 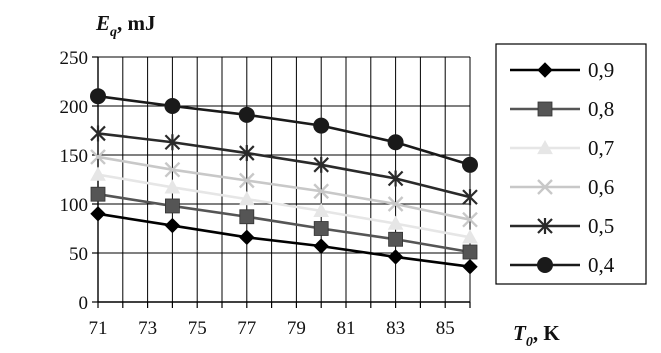 What do you see at coordinates (445, 328) in the screenshot?
I see `x-tick-label: 85` at bounding box center [445, 328].